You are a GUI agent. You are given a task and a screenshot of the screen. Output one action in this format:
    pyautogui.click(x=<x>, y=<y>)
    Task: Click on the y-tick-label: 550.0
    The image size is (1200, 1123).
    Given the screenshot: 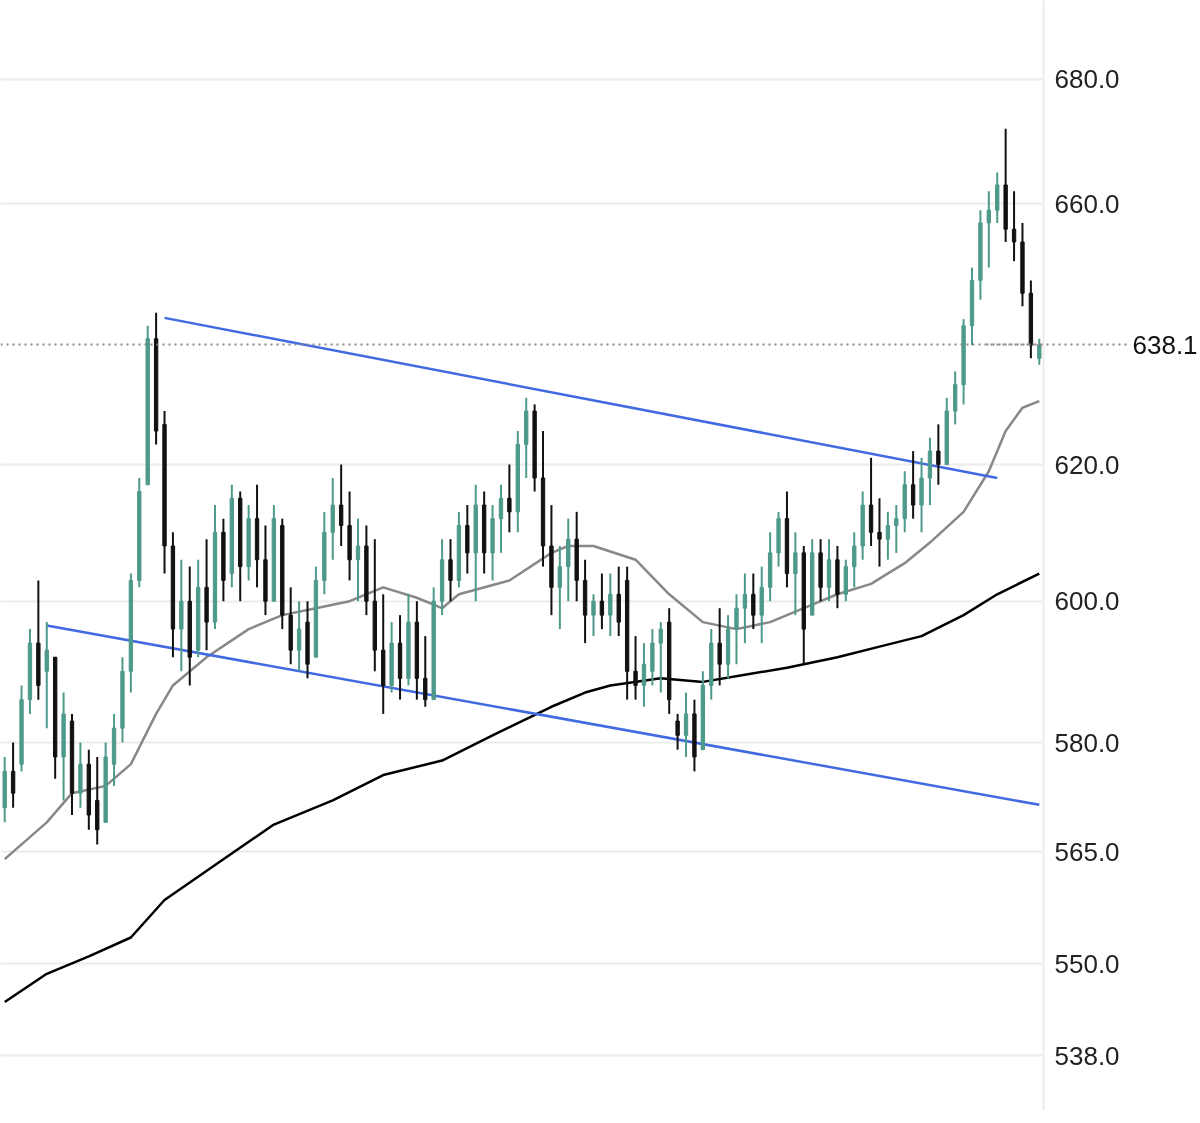 What is the action you would take?
    pyautogui.click(x=1087, y=963)
    